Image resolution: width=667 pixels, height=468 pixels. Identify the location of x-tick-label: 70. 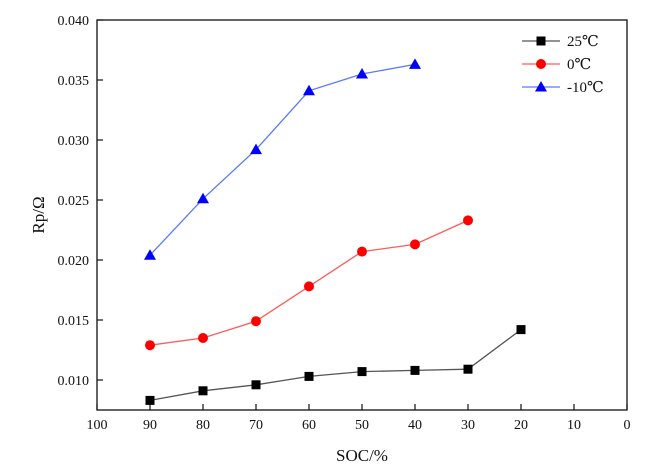
(256, 425).